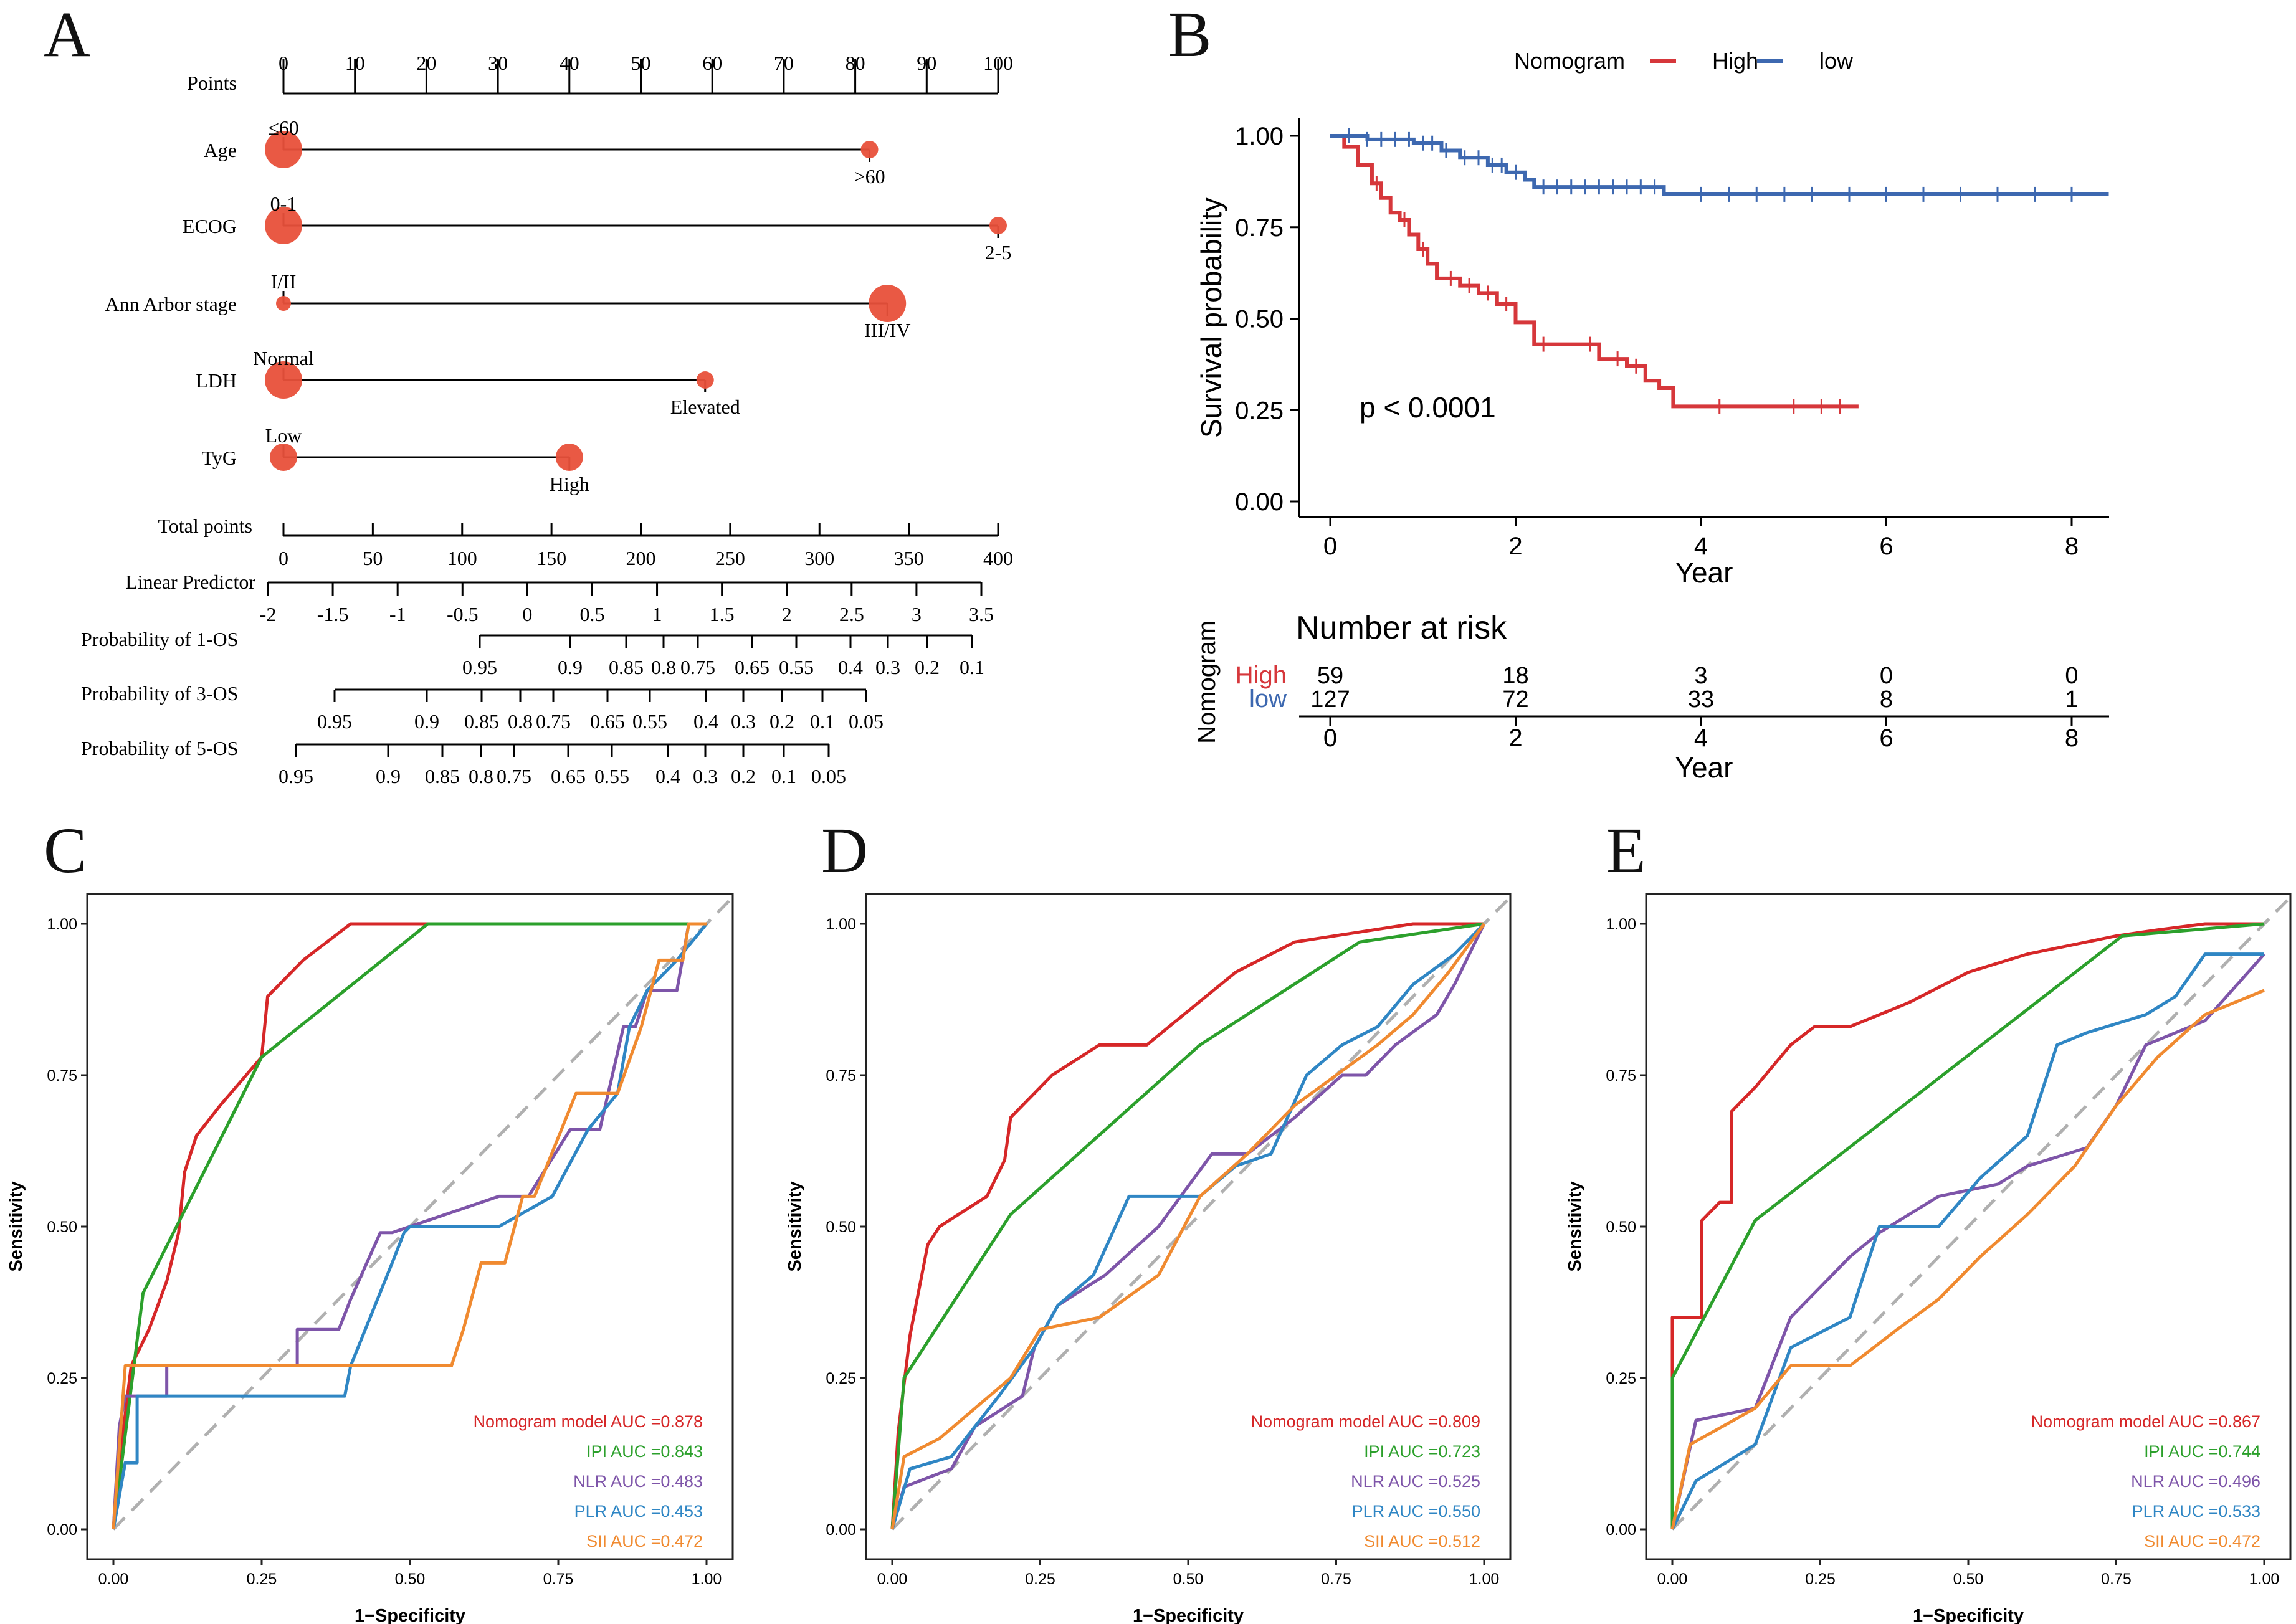 This screenshot has width=2296, height=1624. Describe the element at coordinates (1336, 1579) in the screenshot. I see `x-tick-label: 0.75` at that location.